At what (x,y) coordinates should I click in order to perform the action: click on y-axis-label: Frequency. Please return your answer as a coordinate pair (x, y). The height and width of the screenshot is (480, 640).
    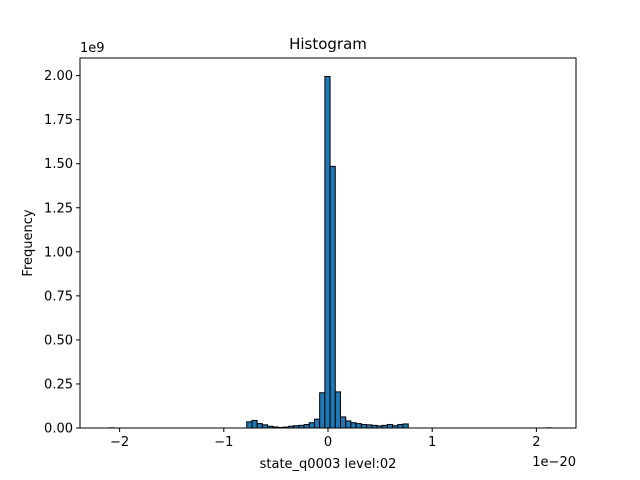
    Looking at the image, I should click on (28, 242).